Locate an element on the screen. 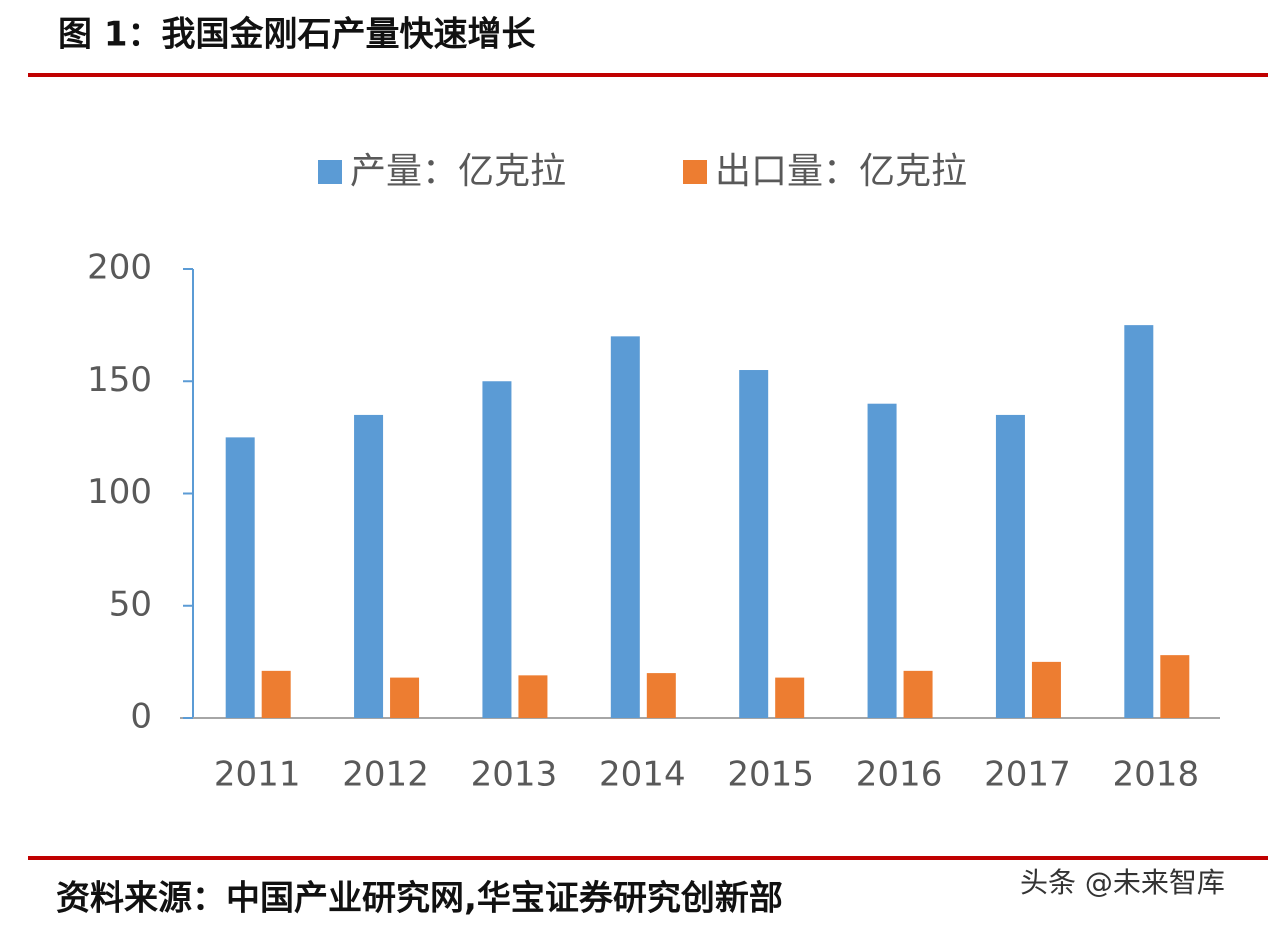 This screenshot has height=928, width=1282. legend-label: 产量：亿克拉 is located at coordinates (458, 171).